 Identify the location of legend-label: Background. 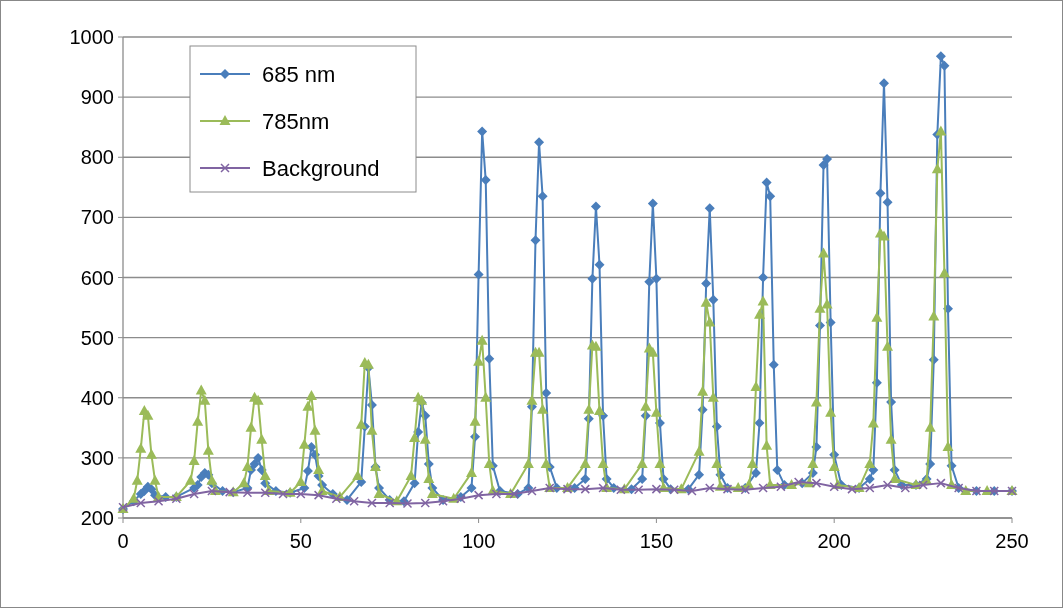
(321, 168).